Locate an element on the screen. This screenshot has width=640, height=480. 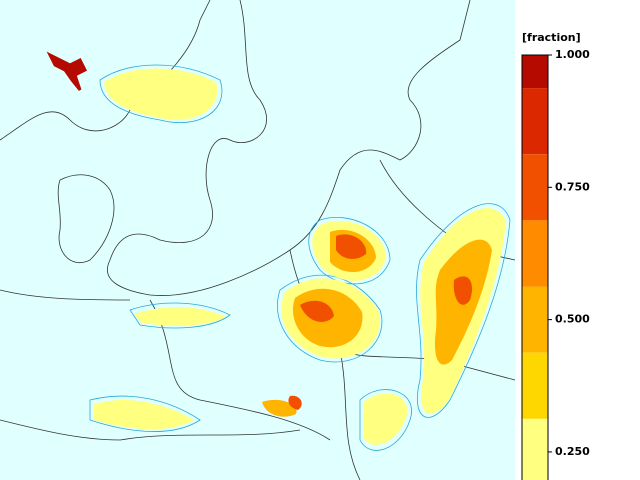
colorbar-title: [fraction] is located at coordinates (551, 37).